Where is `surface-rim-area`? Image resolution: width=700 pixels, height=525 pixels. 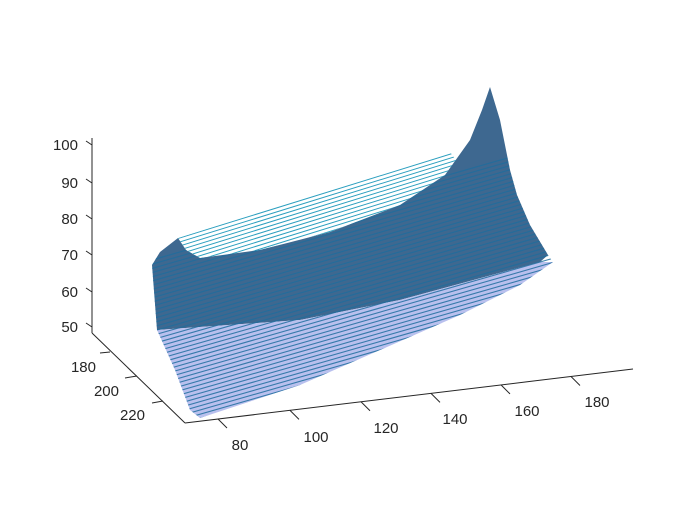 surface-rim-area is located at coordinates (317, 205).